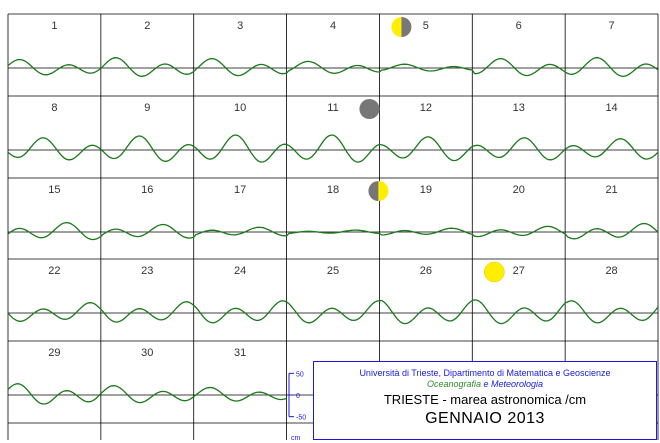 The width and height of the screenshot is (660, 443). I want to click on day-label: 20, so click(519, 190).